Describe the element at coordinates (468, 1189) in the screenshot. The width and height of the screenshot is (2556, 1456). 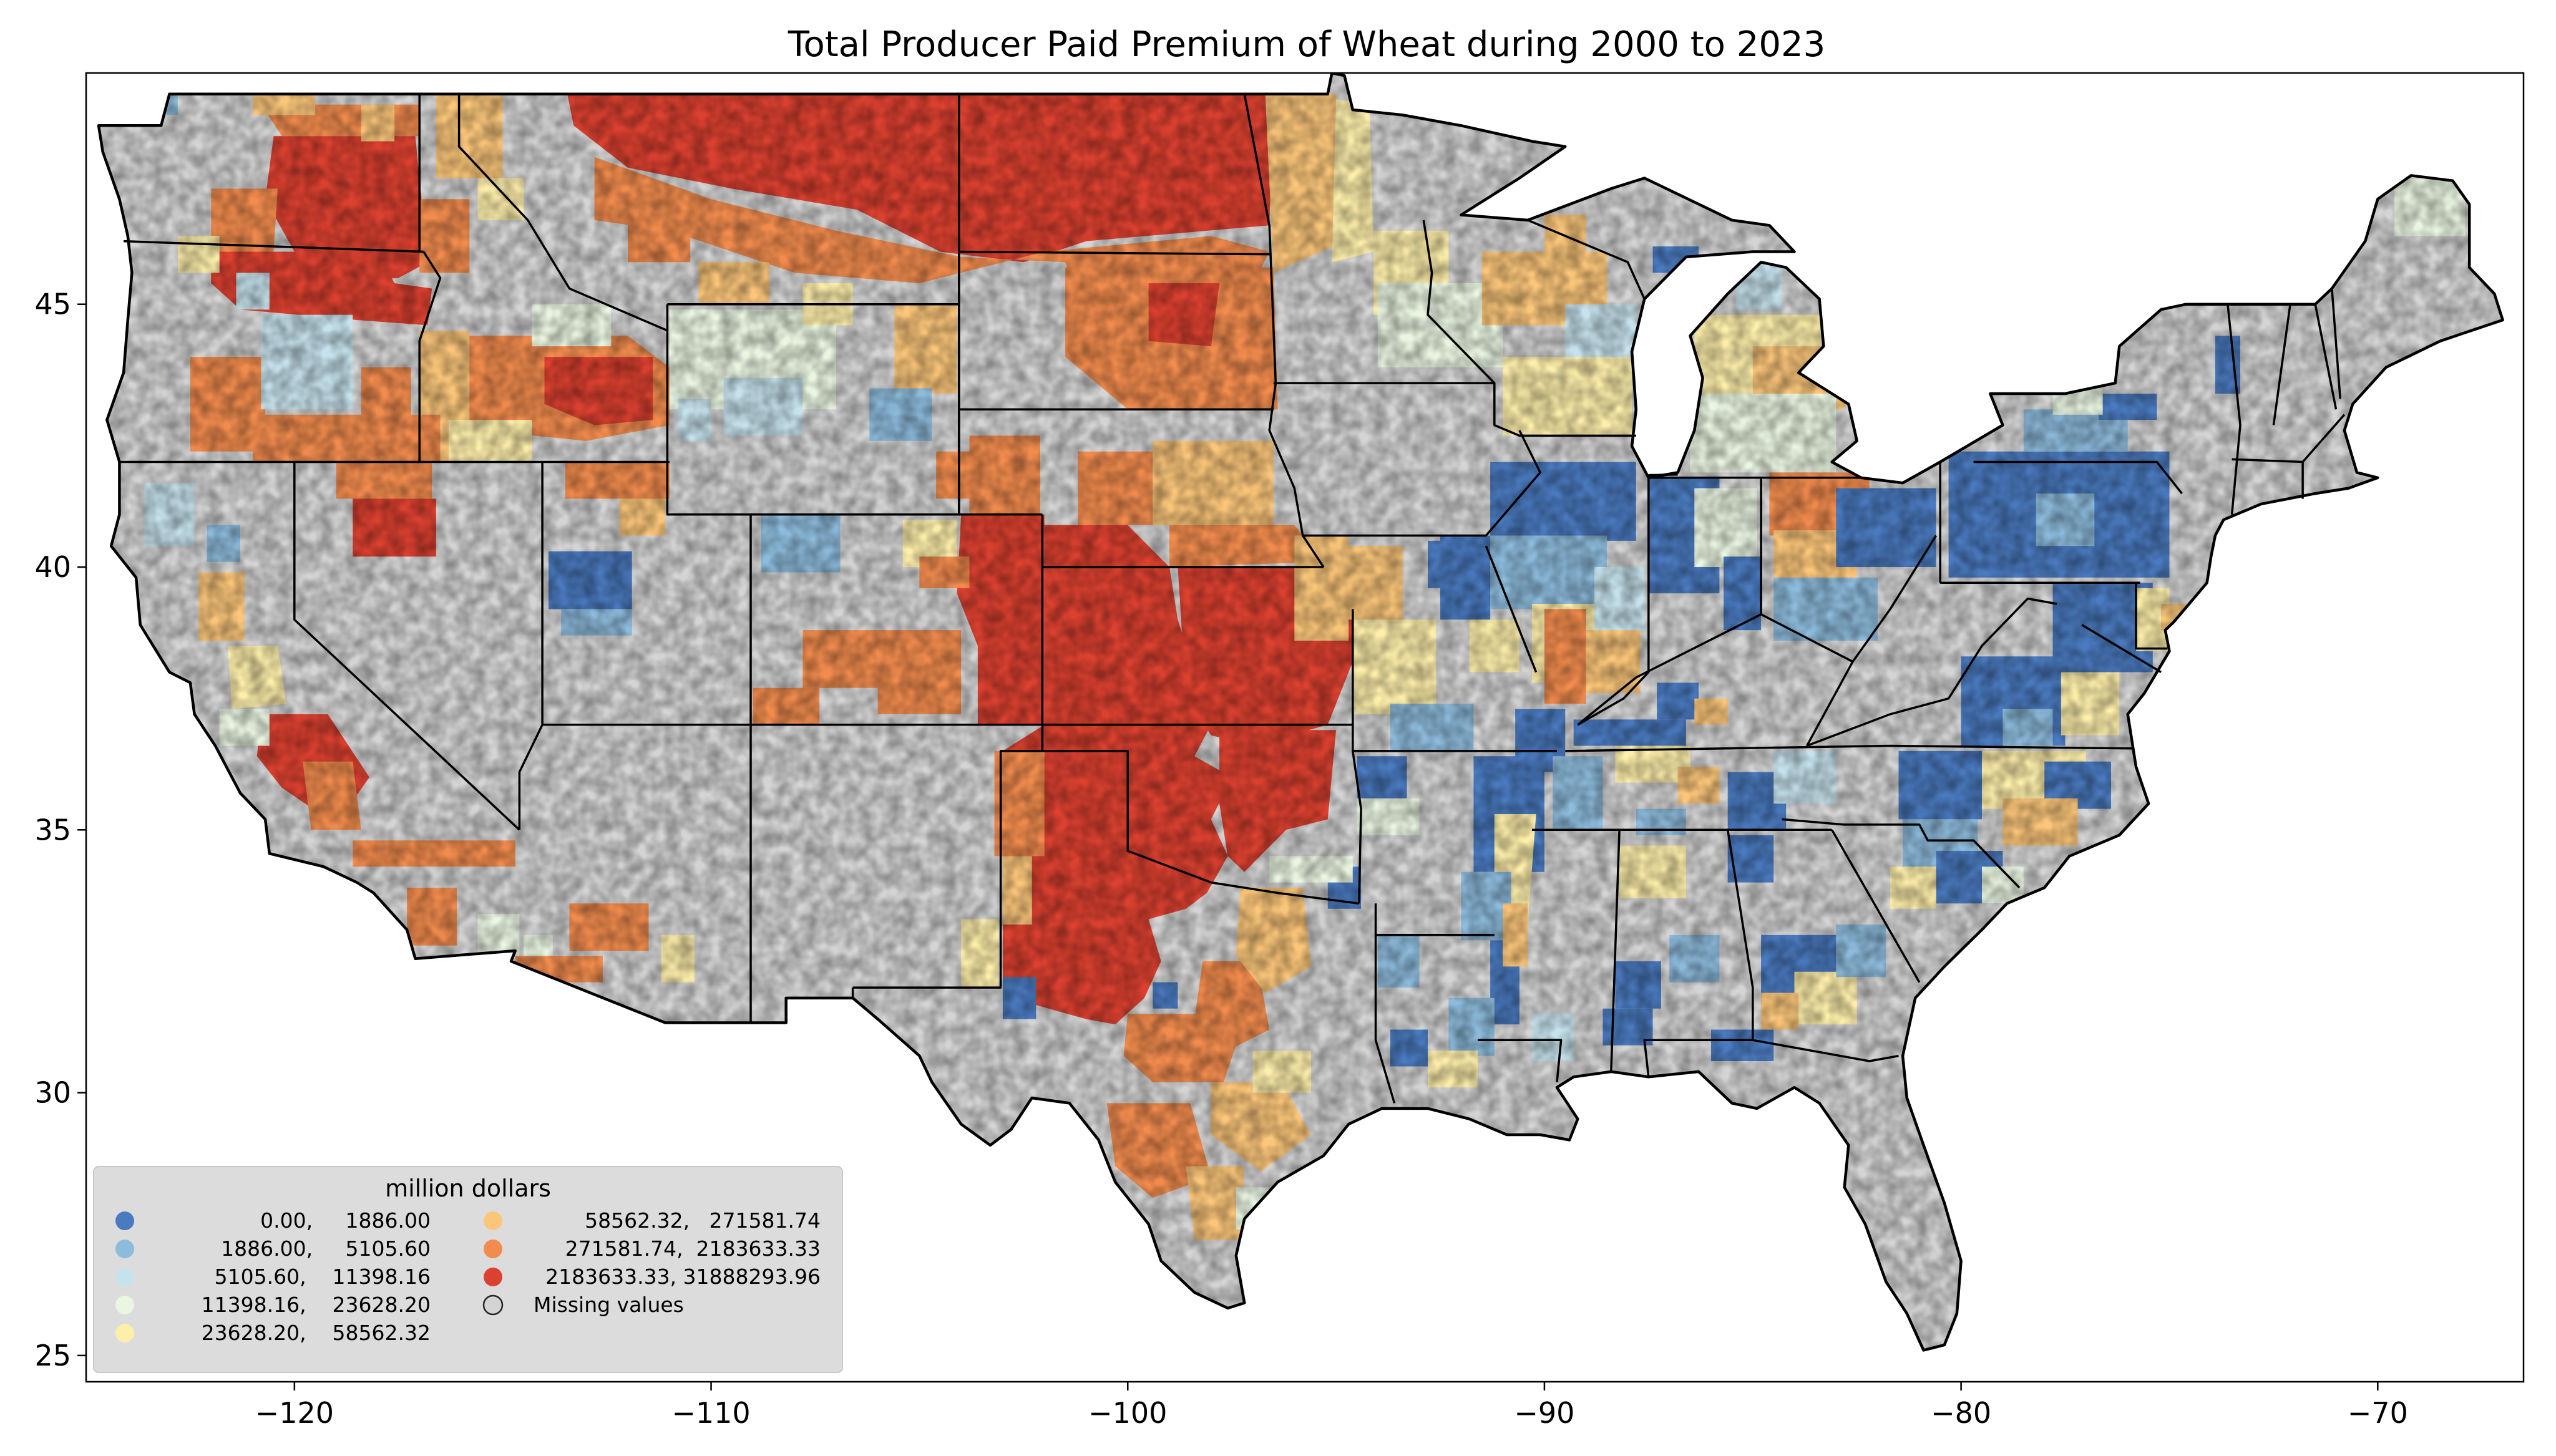
I see `legend-title: million dollars` at that location.